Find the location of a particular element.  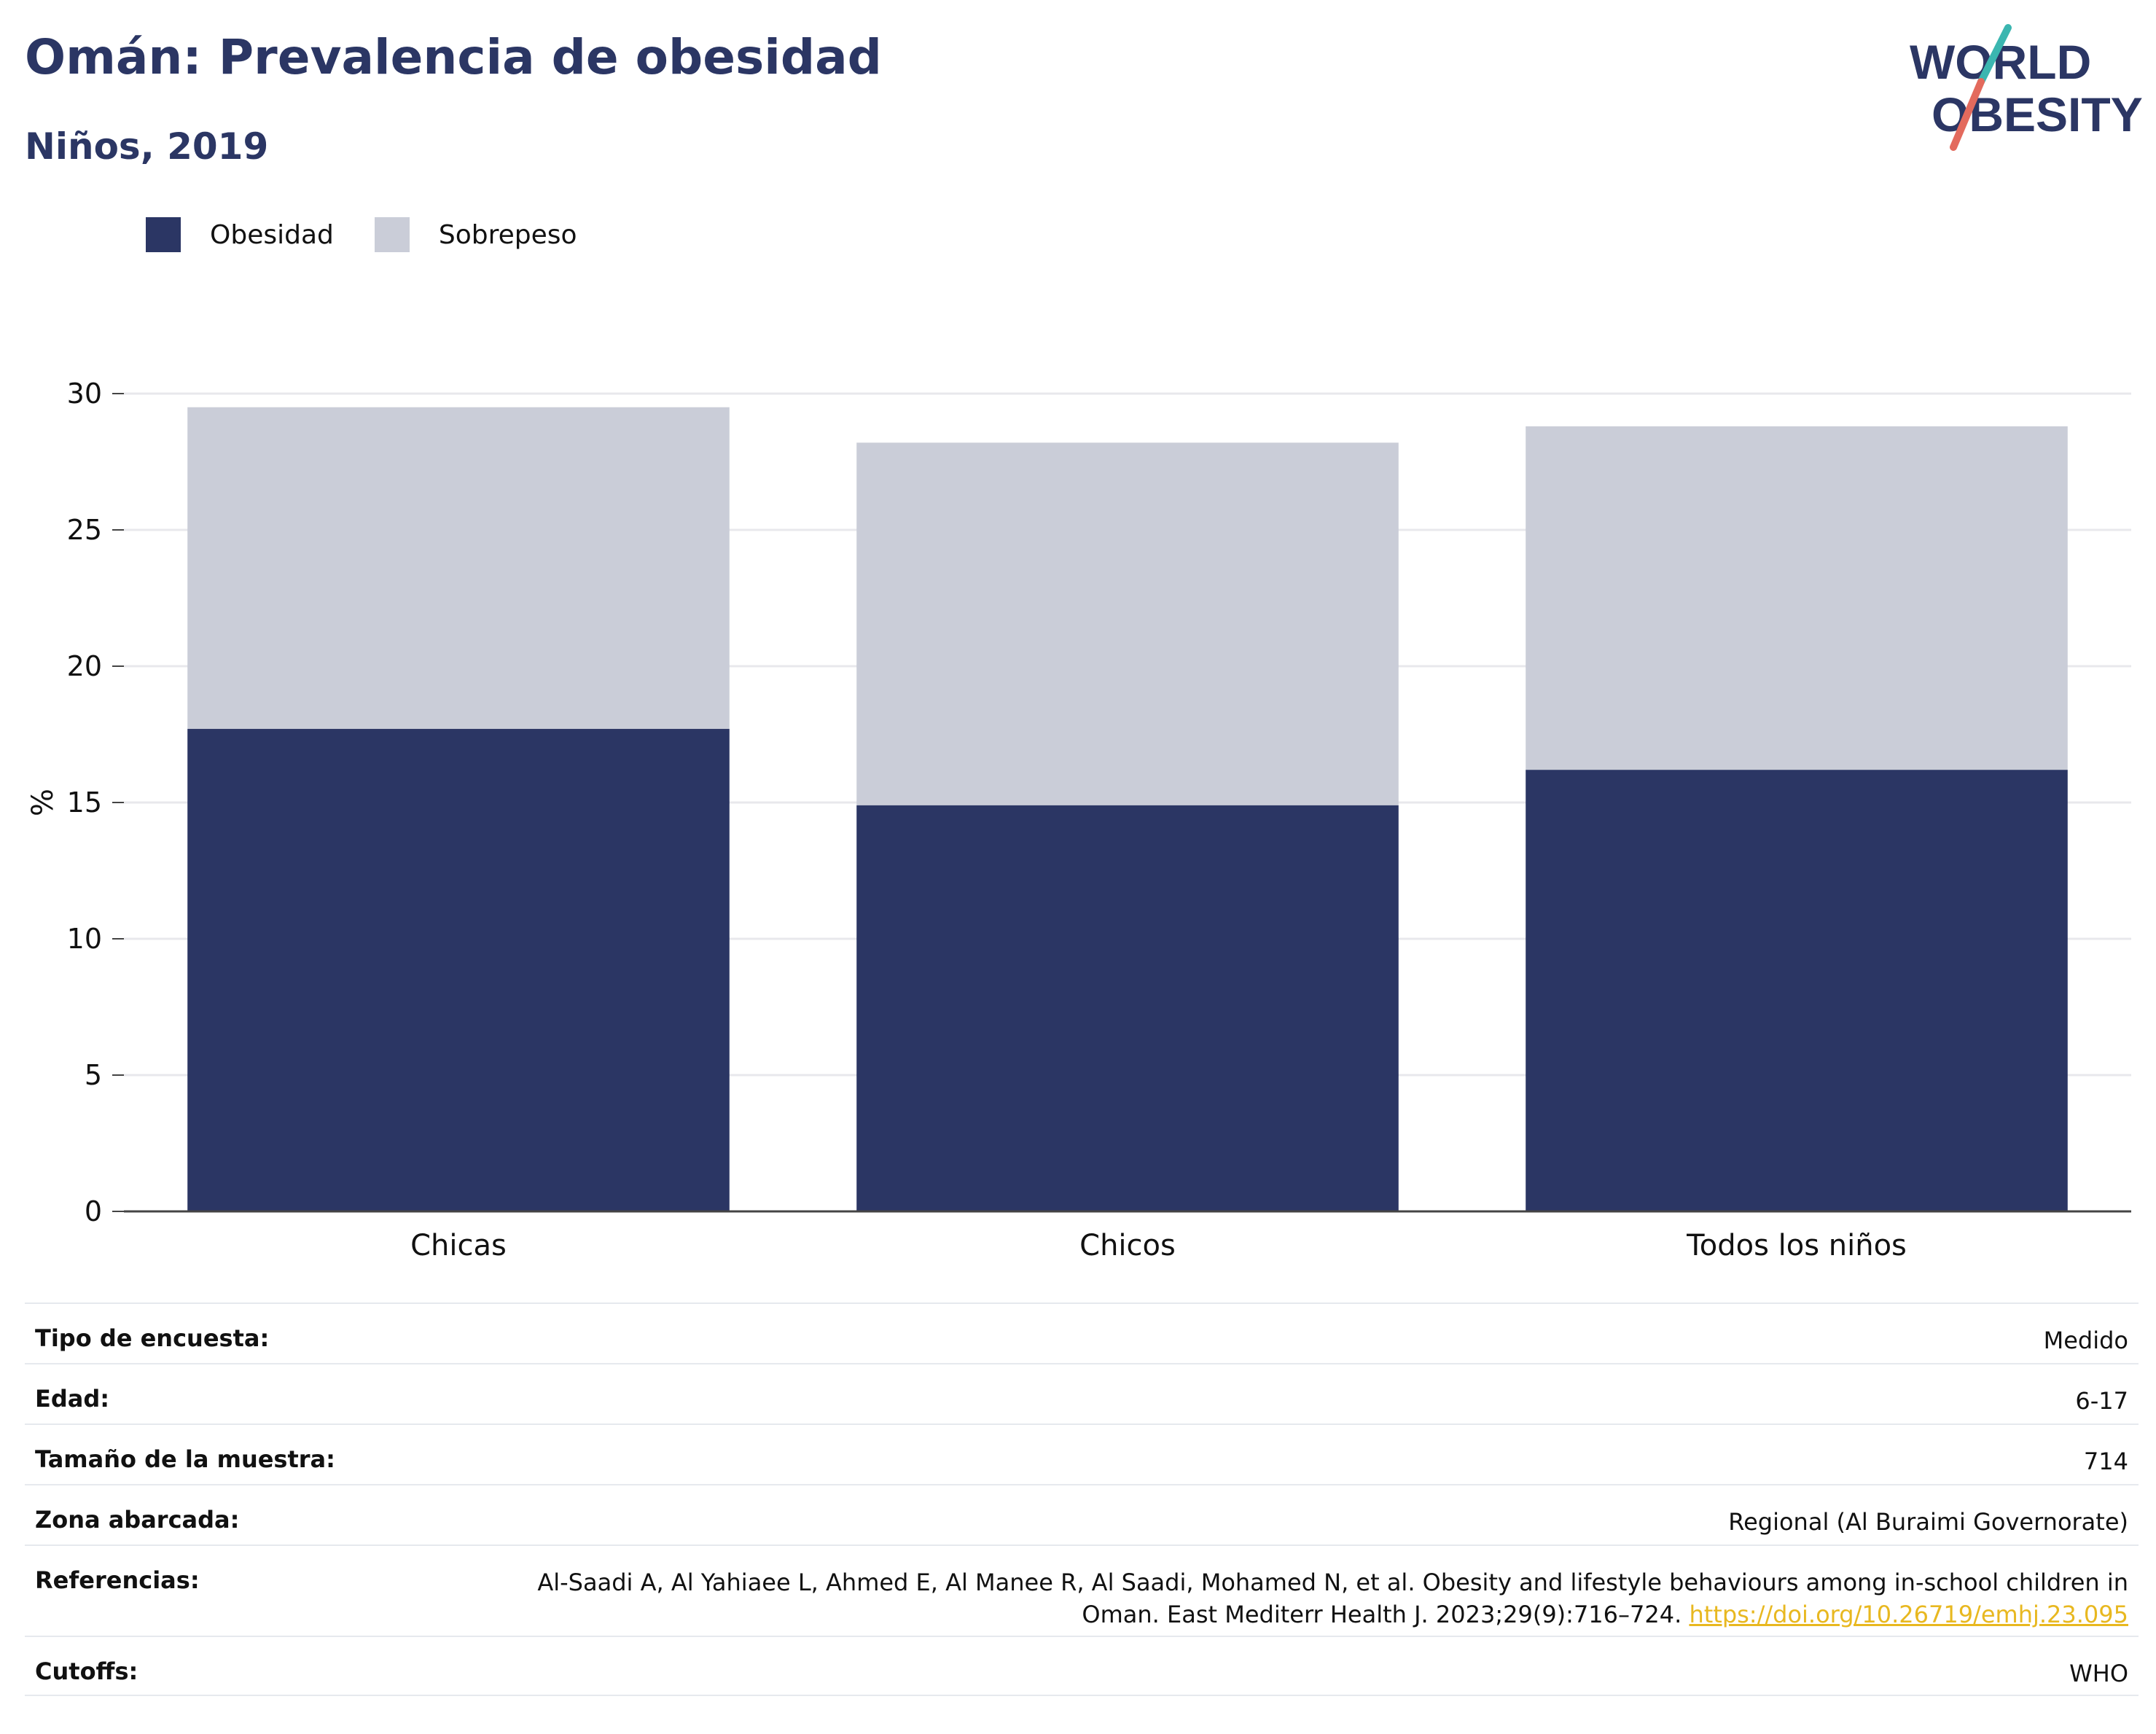

x-tick-label: Chicas is located at coordinates (459, 1245).